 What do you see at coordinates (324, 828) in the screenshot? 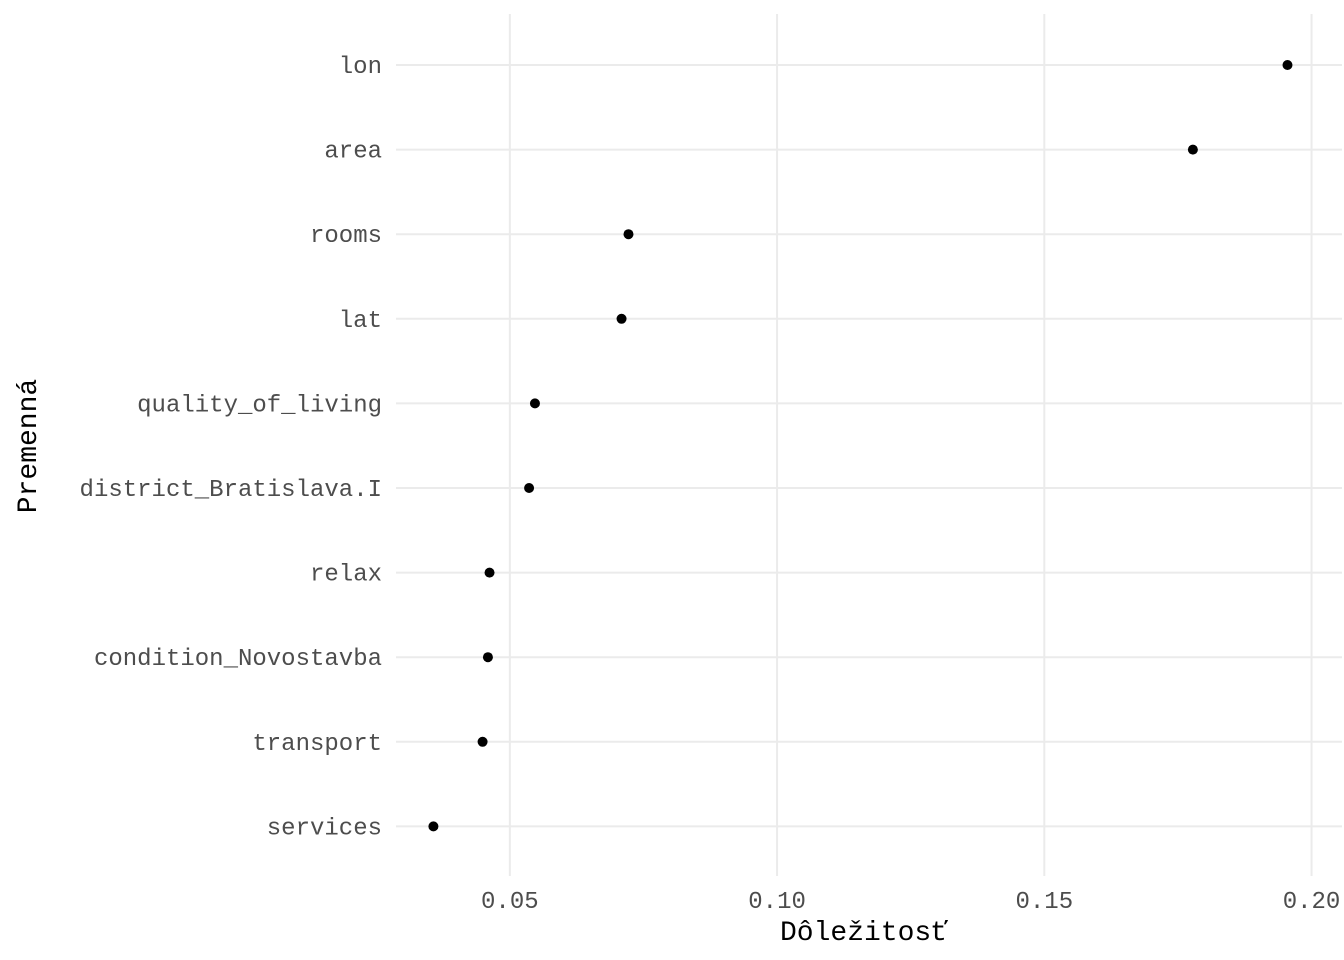
I see `y-tick-label: services` at bounding box center [324, 828].